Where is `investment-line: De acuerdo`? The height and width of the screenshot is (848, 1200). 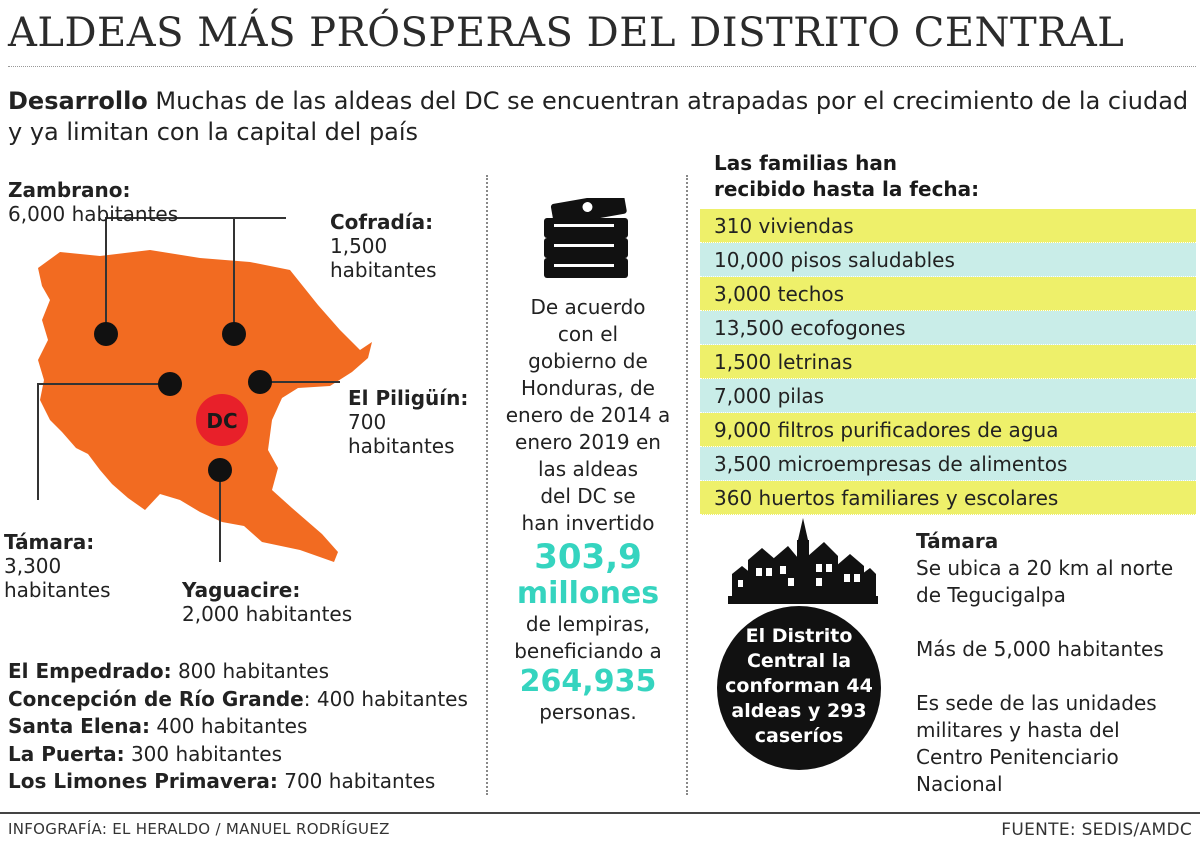 investment-line: De acuerdo is located at coordinates (588, 307).